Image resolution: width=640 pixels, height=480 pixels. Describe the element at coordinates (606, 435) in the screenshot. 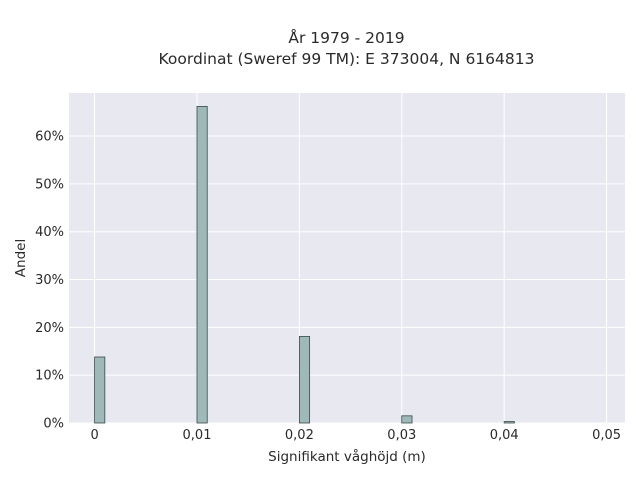

I see `x-tick-label: 0,05` at that location.